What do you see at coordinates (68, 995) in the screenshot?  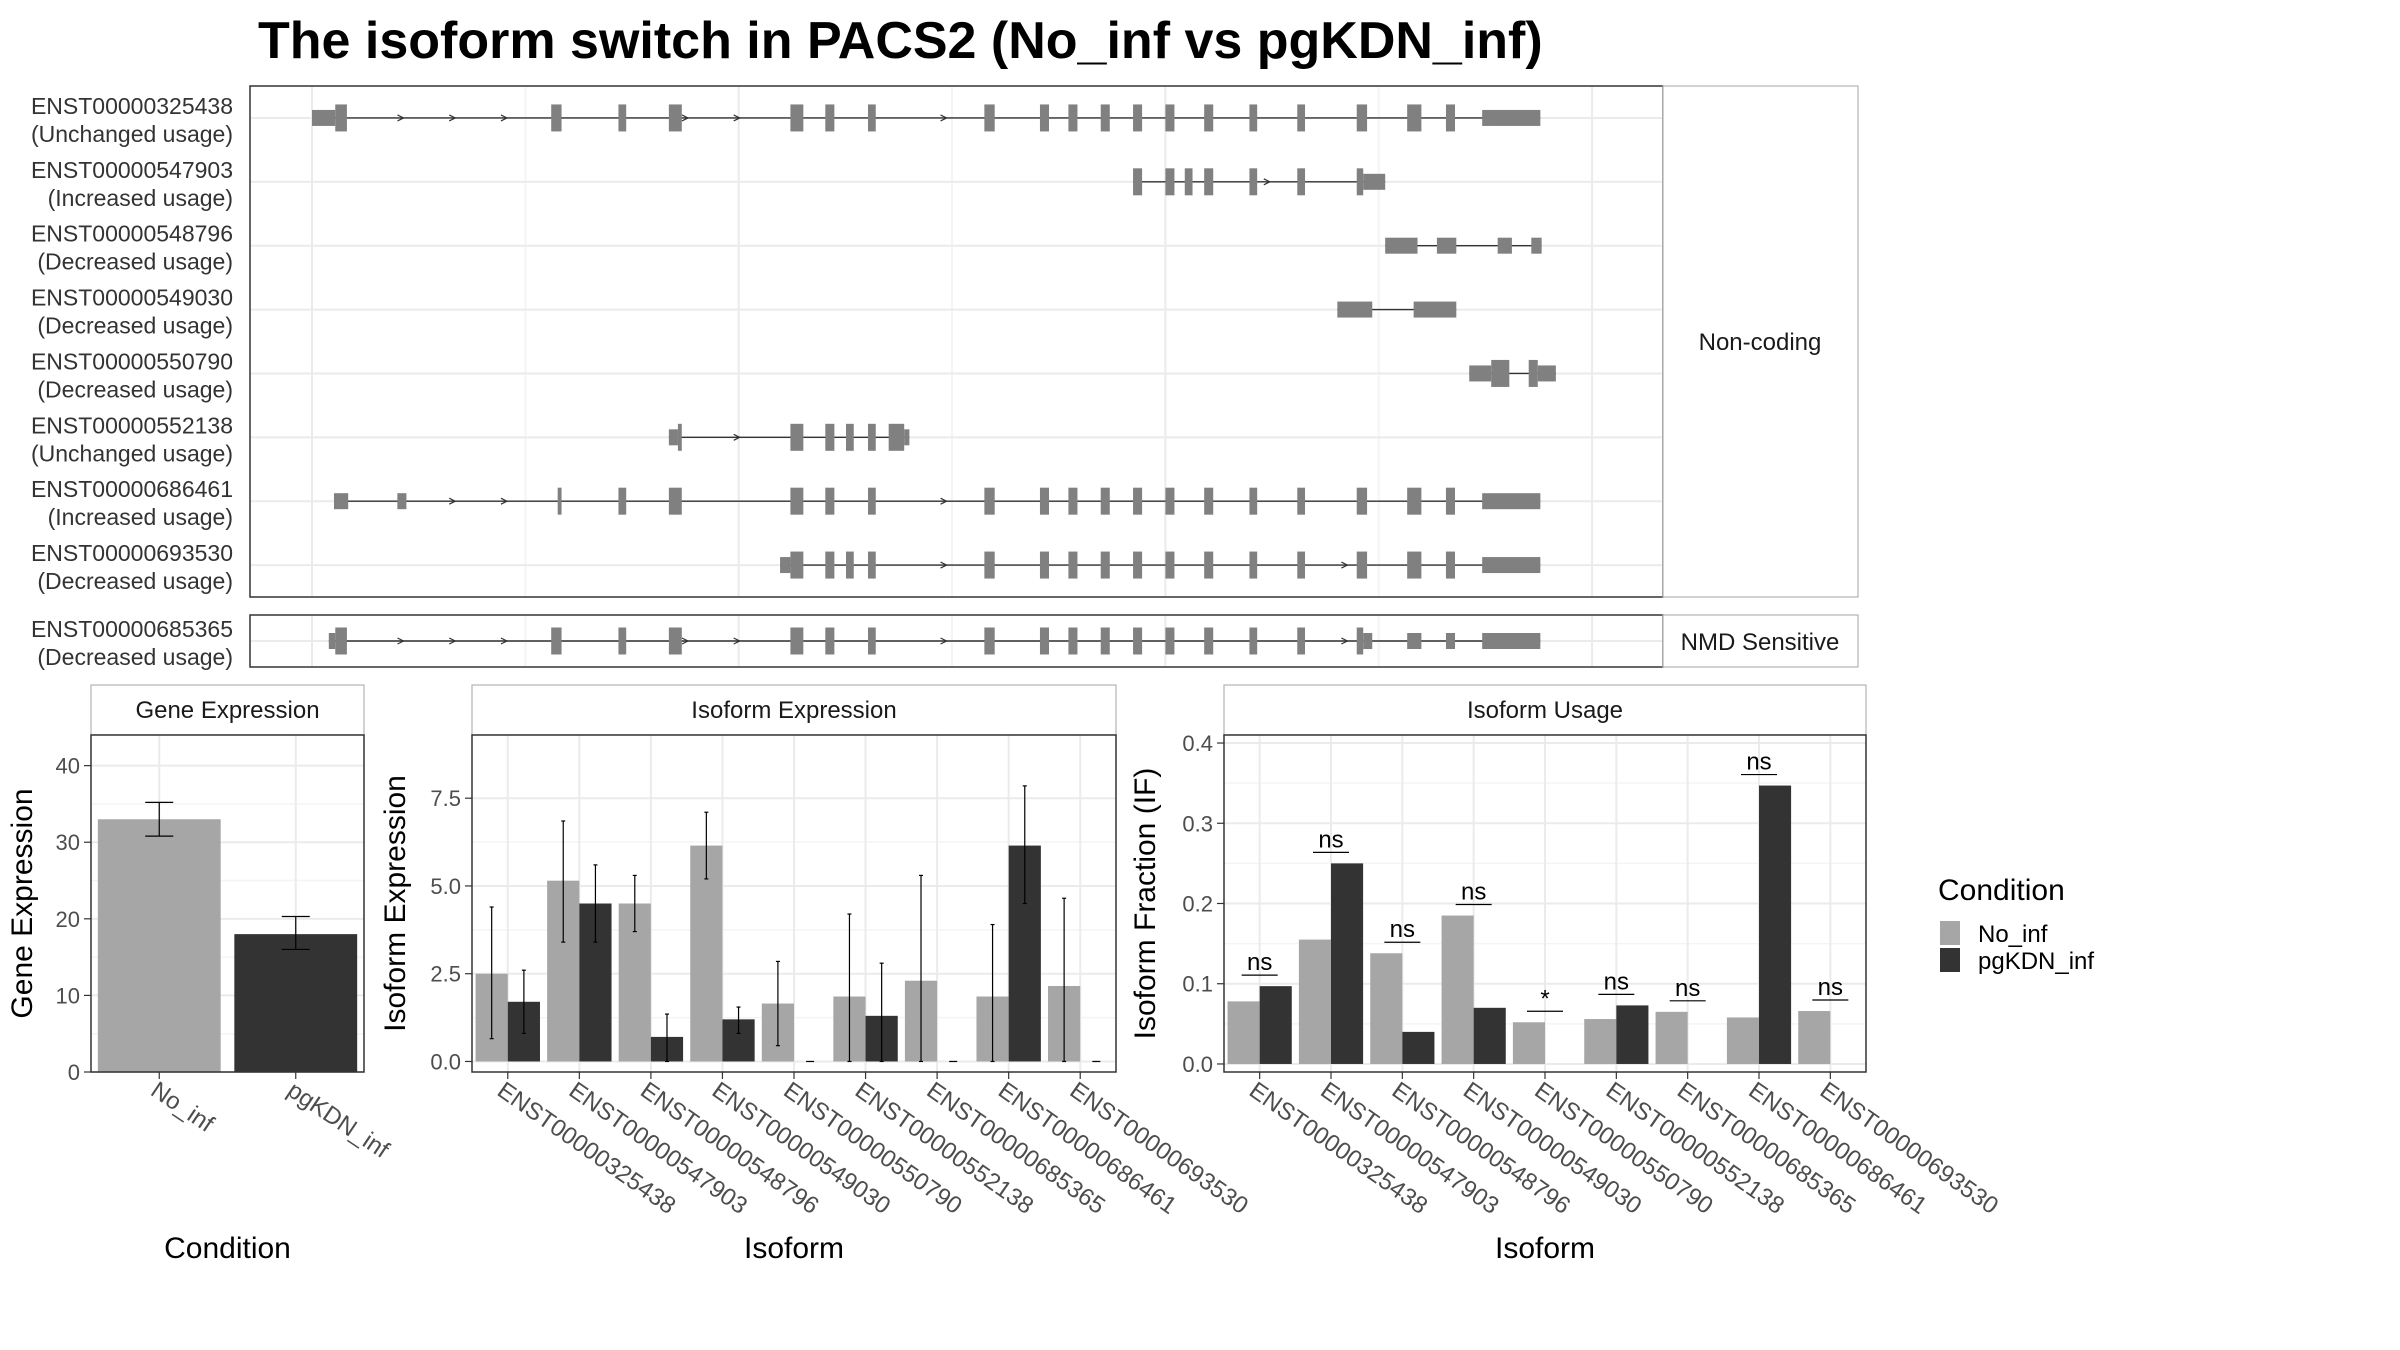 I see `y-tick-label: 10` at bounding box center [68, 995].